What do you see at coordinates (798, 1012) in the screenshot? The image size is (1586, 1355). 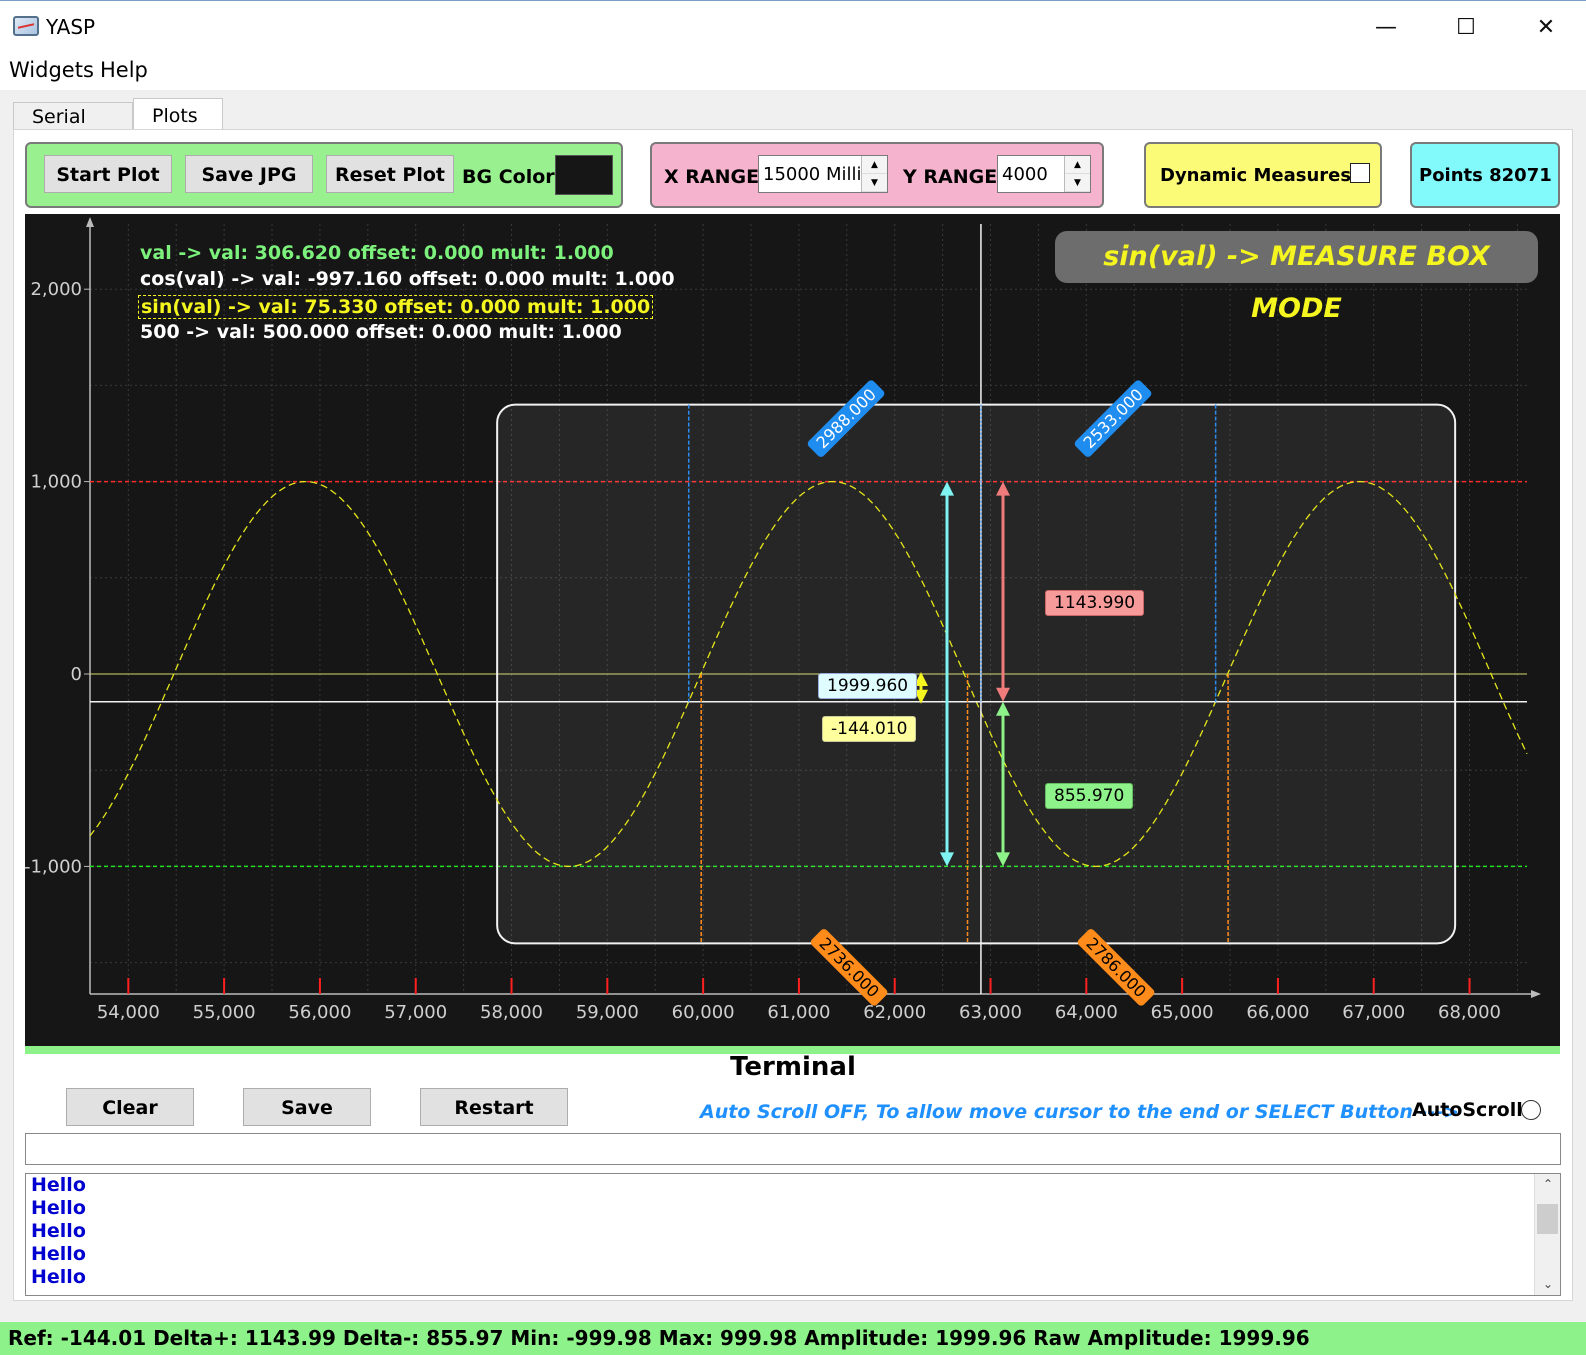 I see `x-tick-label: 61,000` at bounding box center [798, 1012].